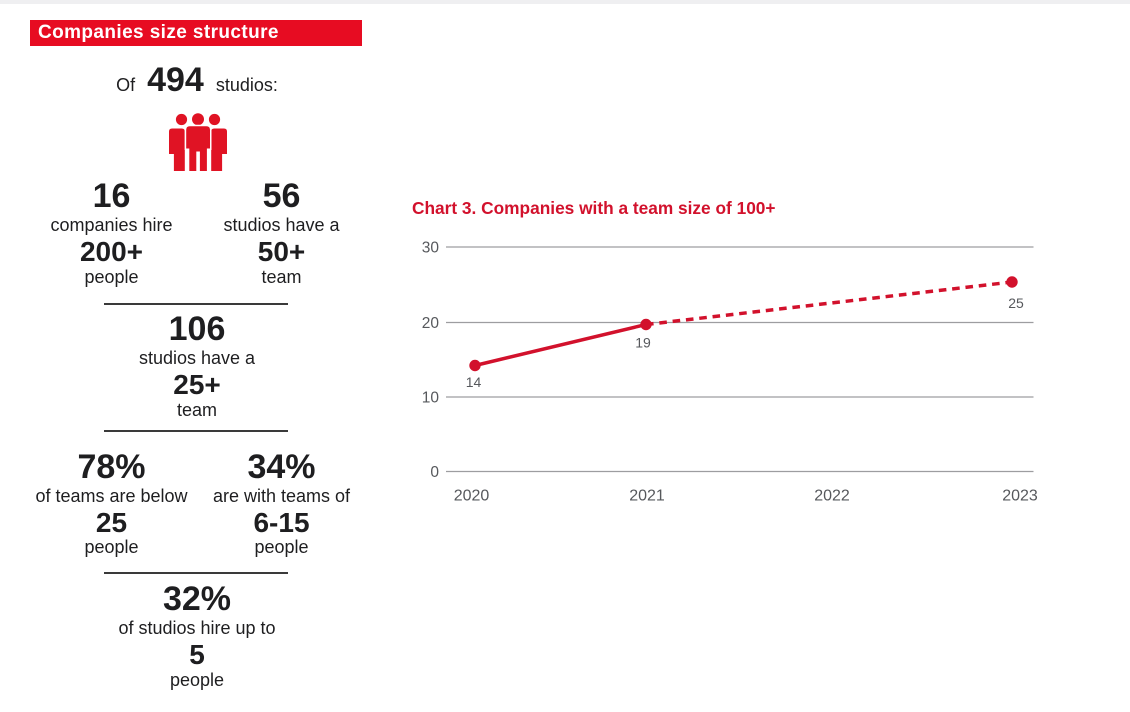 The height and width of the screenshot is (712, 1130). Describe the element at coordinates (1016, 303) in the screenshot. I see `svg-text: 25` at that location.